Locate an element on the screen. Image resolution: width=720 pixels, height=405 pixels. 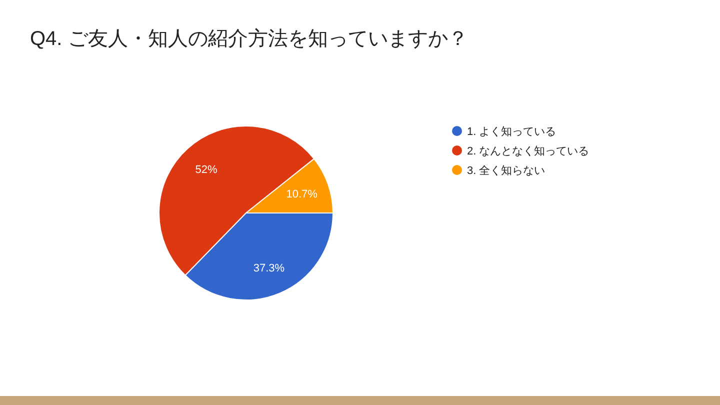
data-label: 37.3% is located at coordinates (269, 268).